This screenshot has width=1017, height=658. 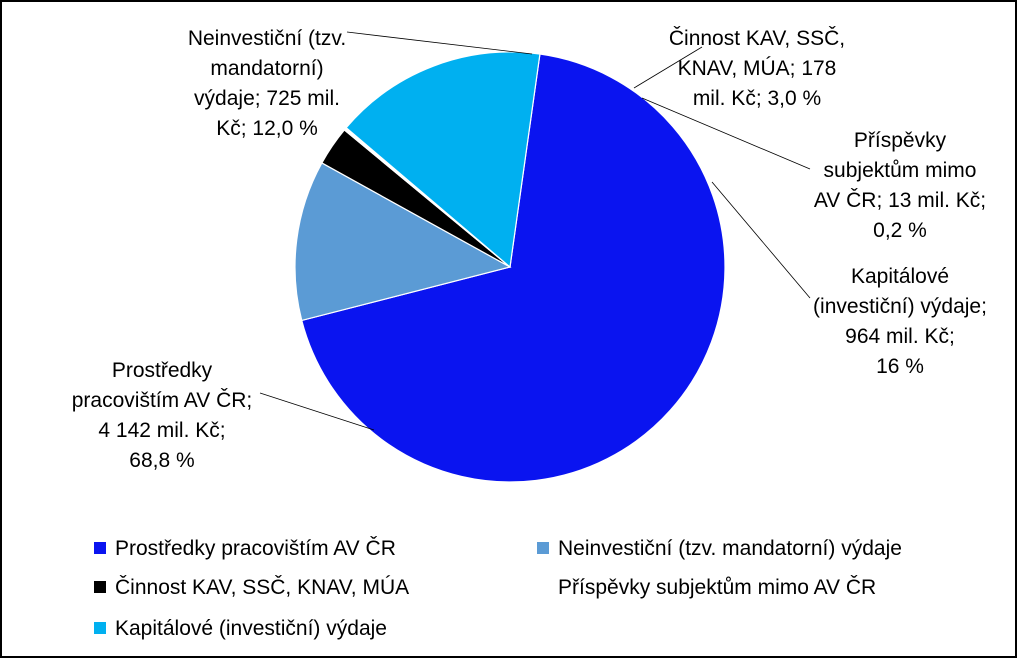 What do you see at coordinates (900, 366) in the screenshot?
I see `data-label-line: 16 %` at bounding box center [900, 366].